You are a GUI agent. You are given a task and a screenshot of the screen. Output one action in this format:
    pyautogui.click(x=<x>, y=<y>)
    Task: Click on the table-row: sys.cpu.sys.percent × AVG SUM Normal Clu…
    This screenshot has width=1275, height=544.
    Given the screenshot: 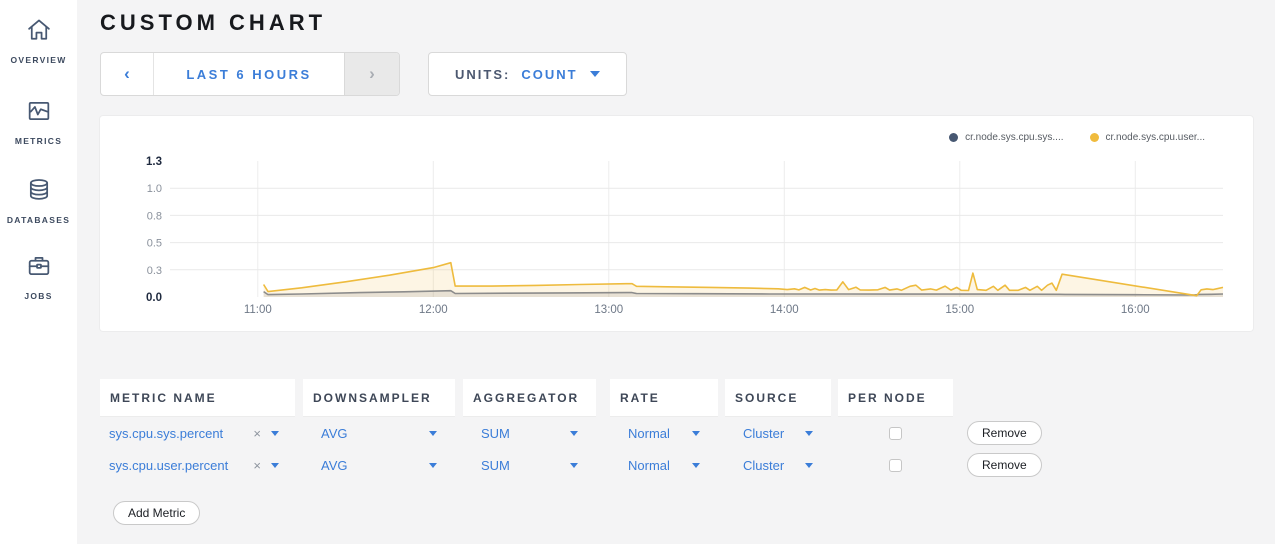 What is the action you would take?
    pyautogui.click(x=677, y=433)
    